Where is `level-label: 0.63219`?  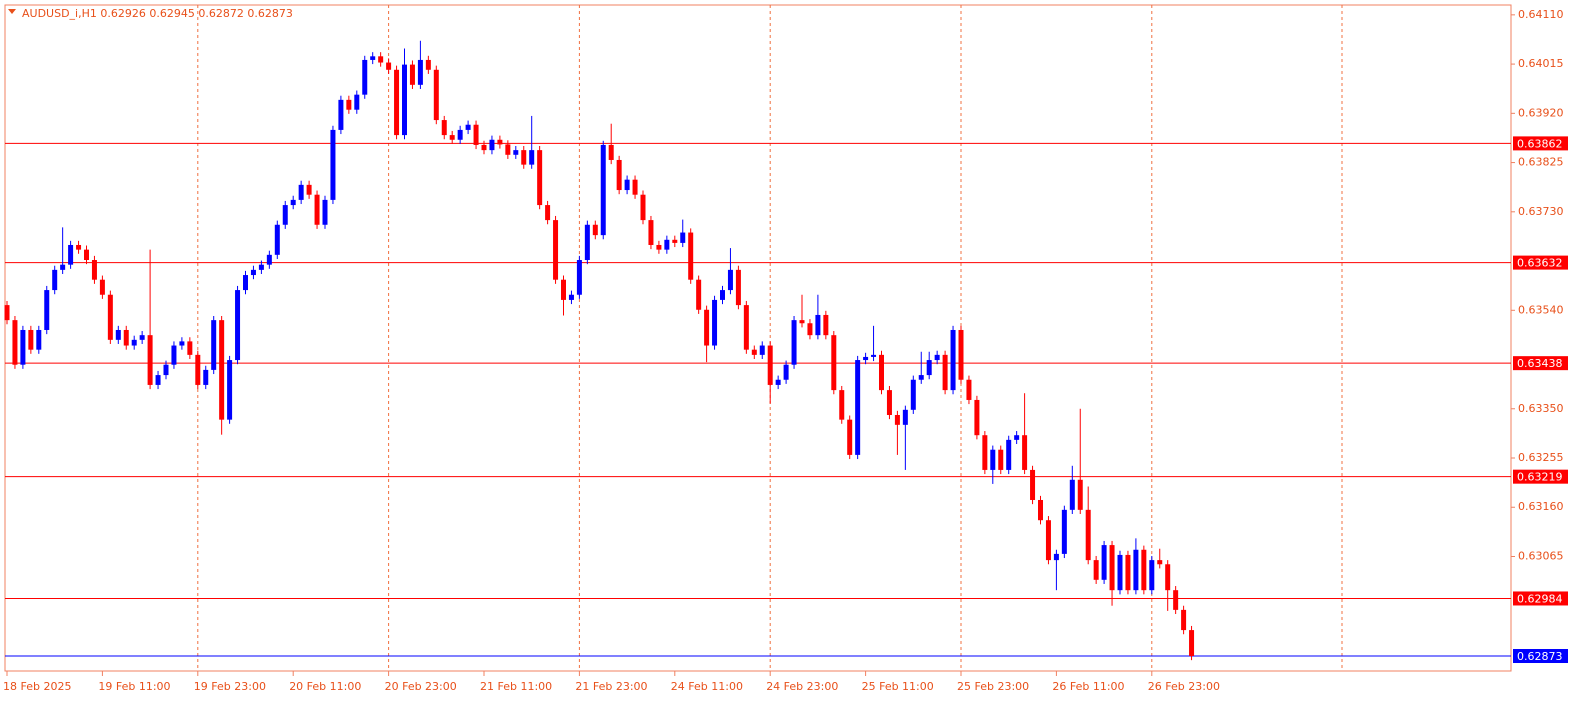
level-label: 0.63219 is located at coordinates (1540, 477).